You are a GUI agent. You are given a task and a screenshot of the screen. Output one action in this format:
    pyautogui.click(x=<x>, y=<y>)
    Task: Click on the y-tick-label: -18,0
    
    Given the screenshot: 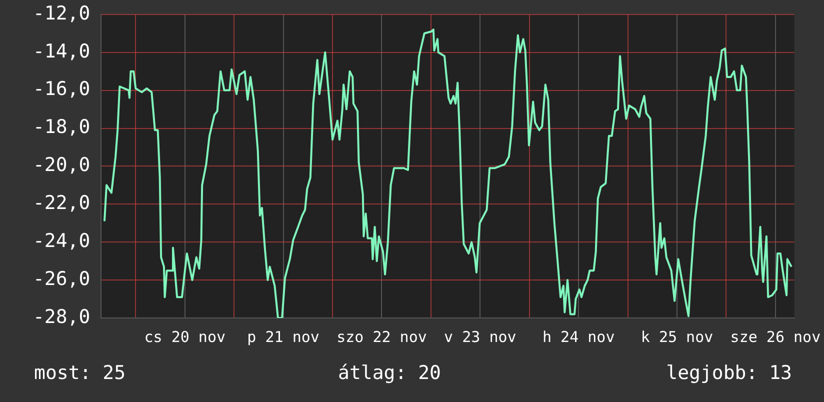 What is the action you would take?
    pyautogui.click(x=61, y=127)
    